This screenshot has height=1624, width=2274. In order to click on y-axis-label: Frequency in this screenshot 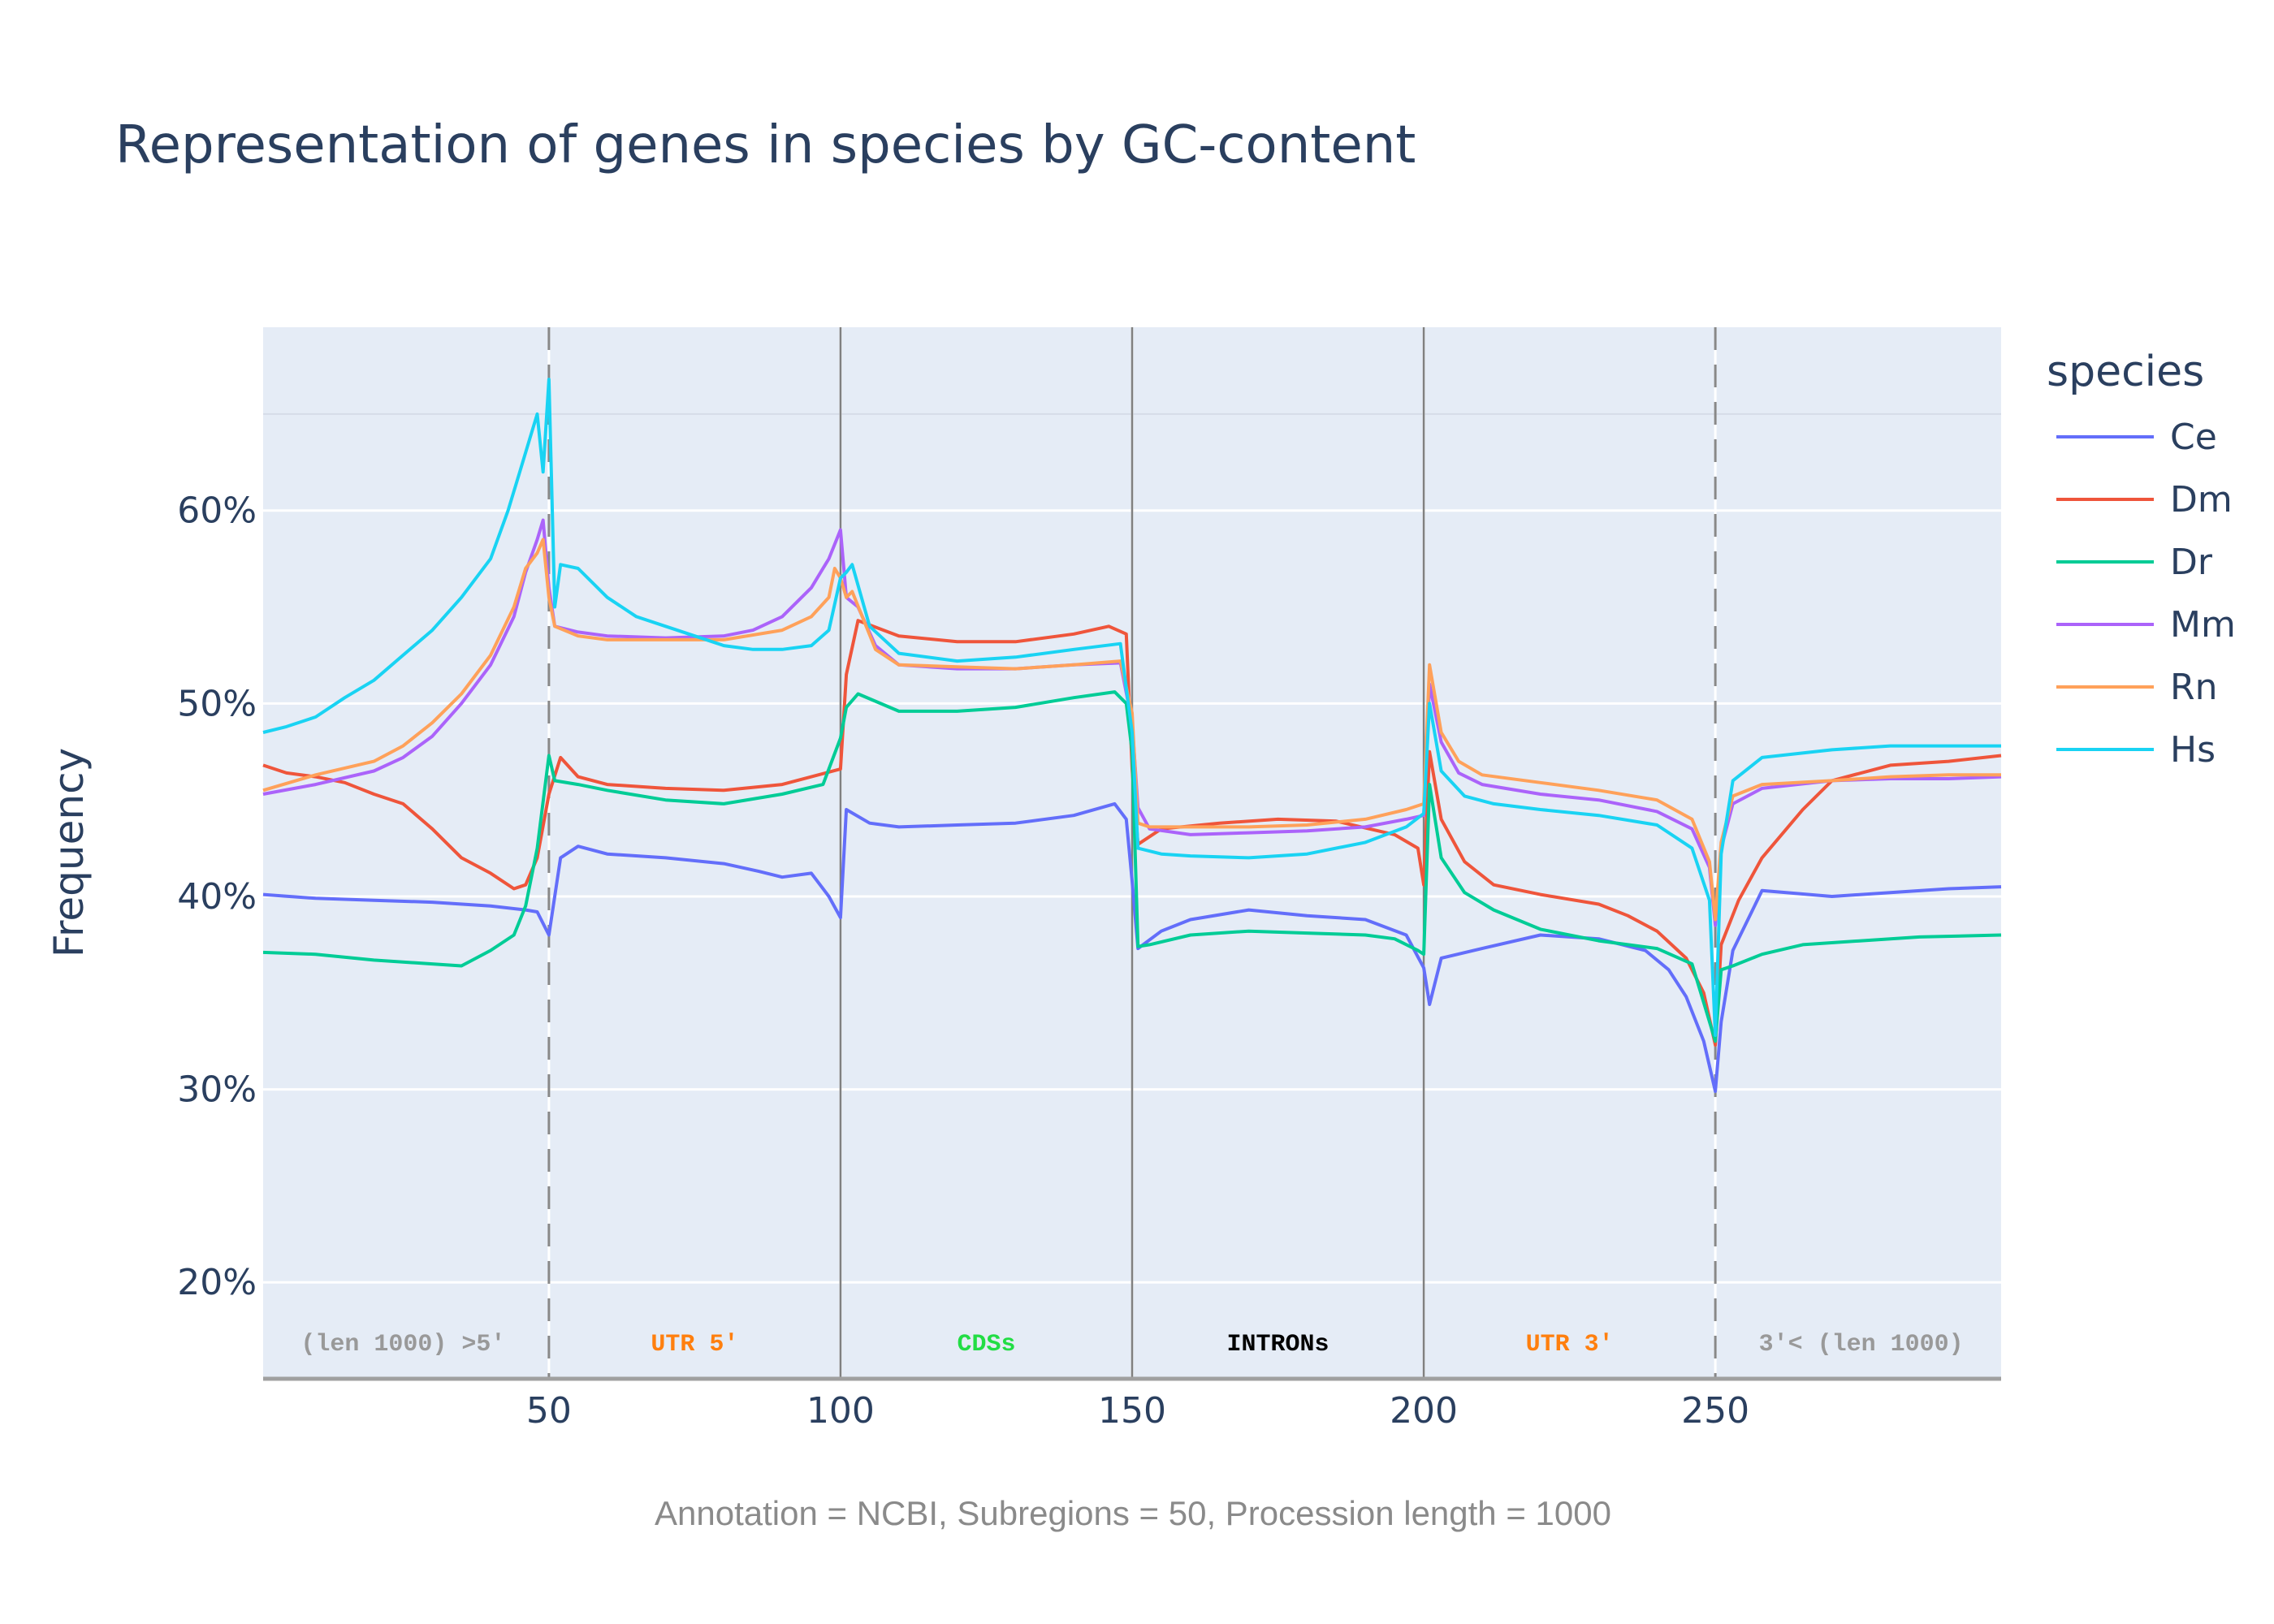, I will do `click(69, 853)`.